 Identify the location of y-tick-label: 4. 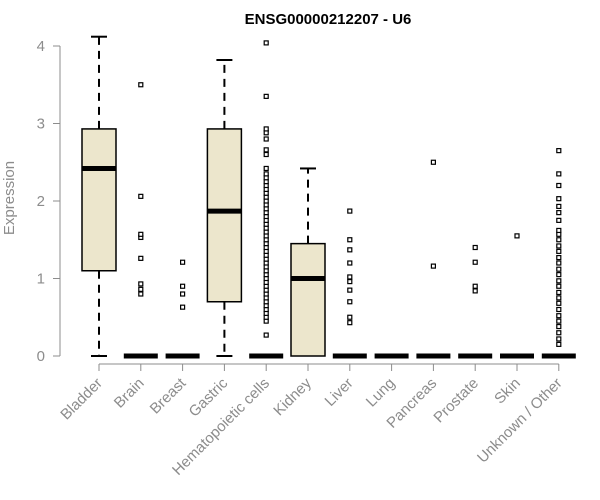
(41, 46).